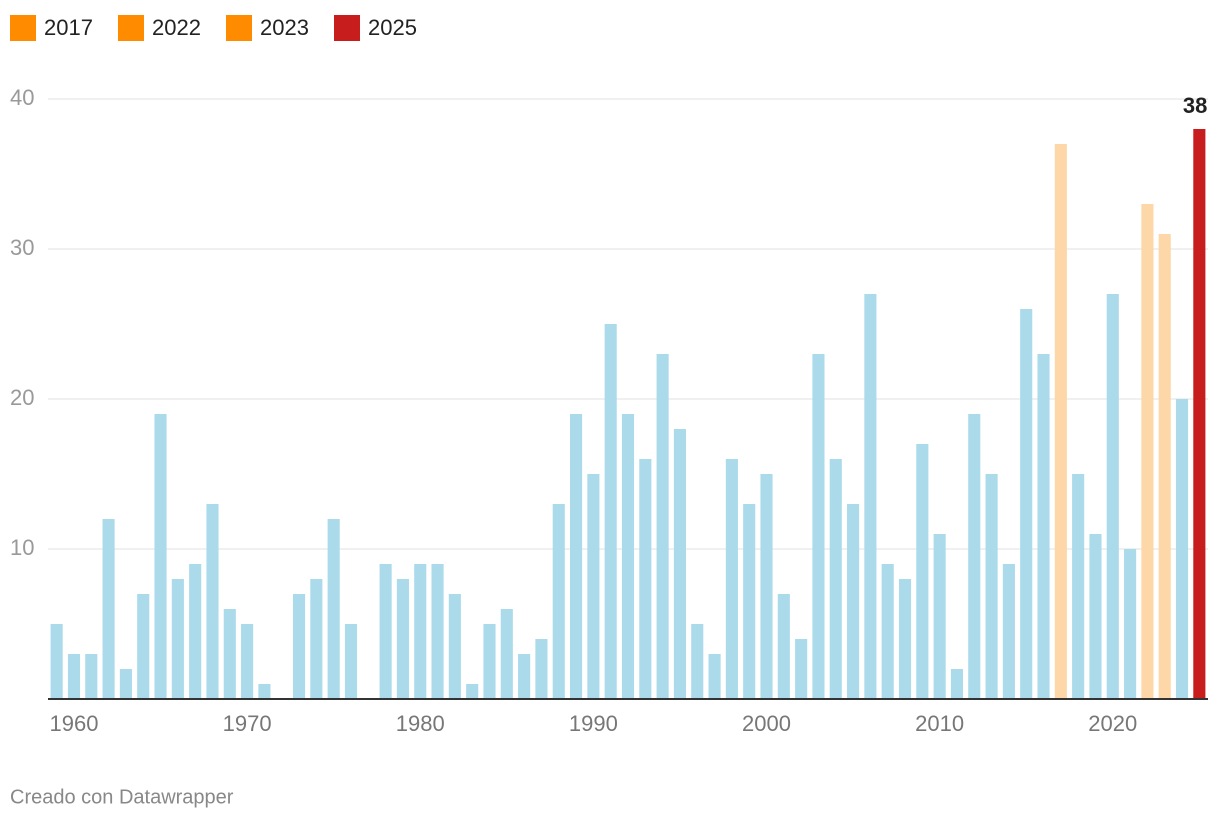 Image resolution: width=1220 pixels, height=822 pixels. I want to click on y-tick-label: 40, so click(22, 97).